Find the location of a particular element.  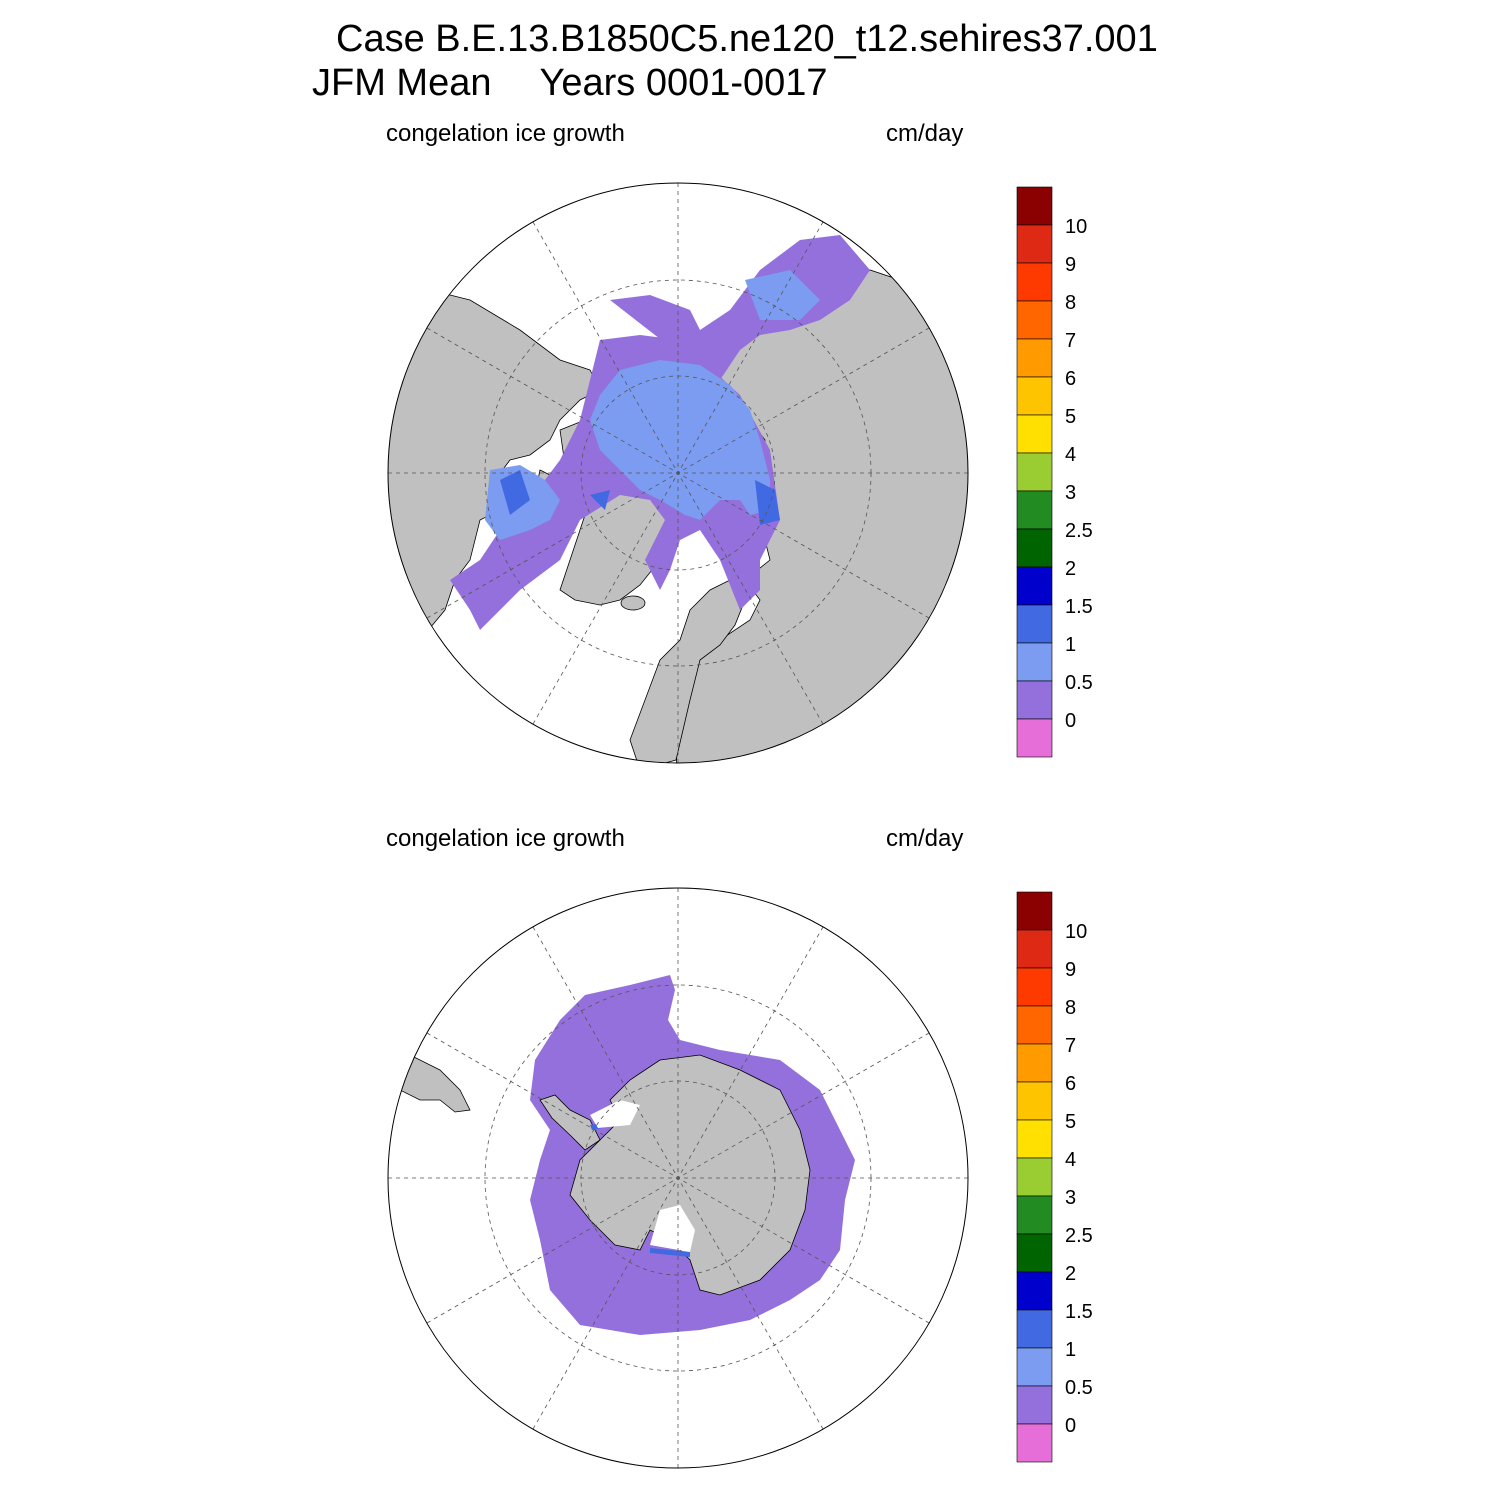

north-colorbar-tick-label: 6 is located at coordinates (1070, 379).